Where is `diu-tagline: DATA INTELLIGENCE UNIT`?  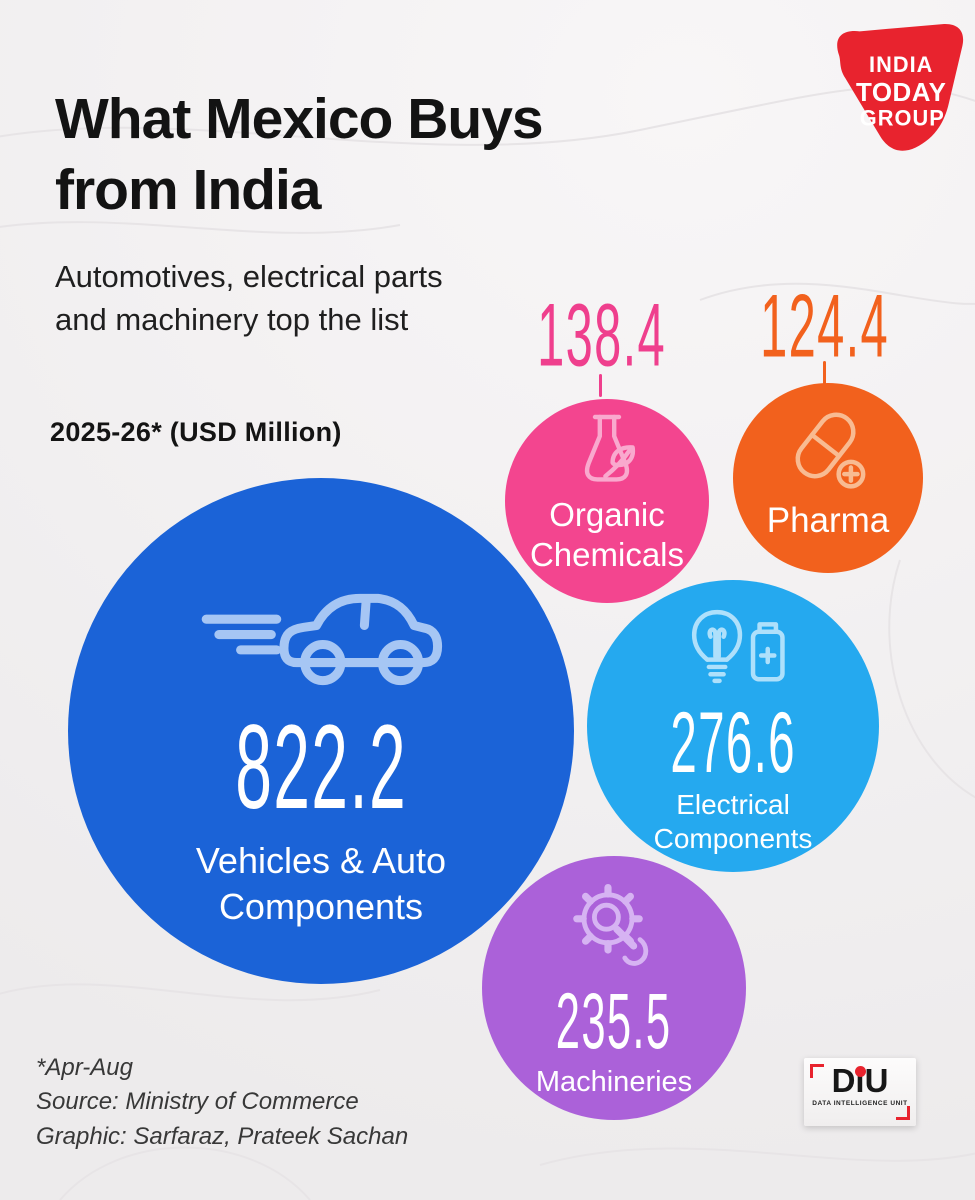 diu-tagline: DATA INTELLIGENCE UNIT is located at coordinates (860, 1103).